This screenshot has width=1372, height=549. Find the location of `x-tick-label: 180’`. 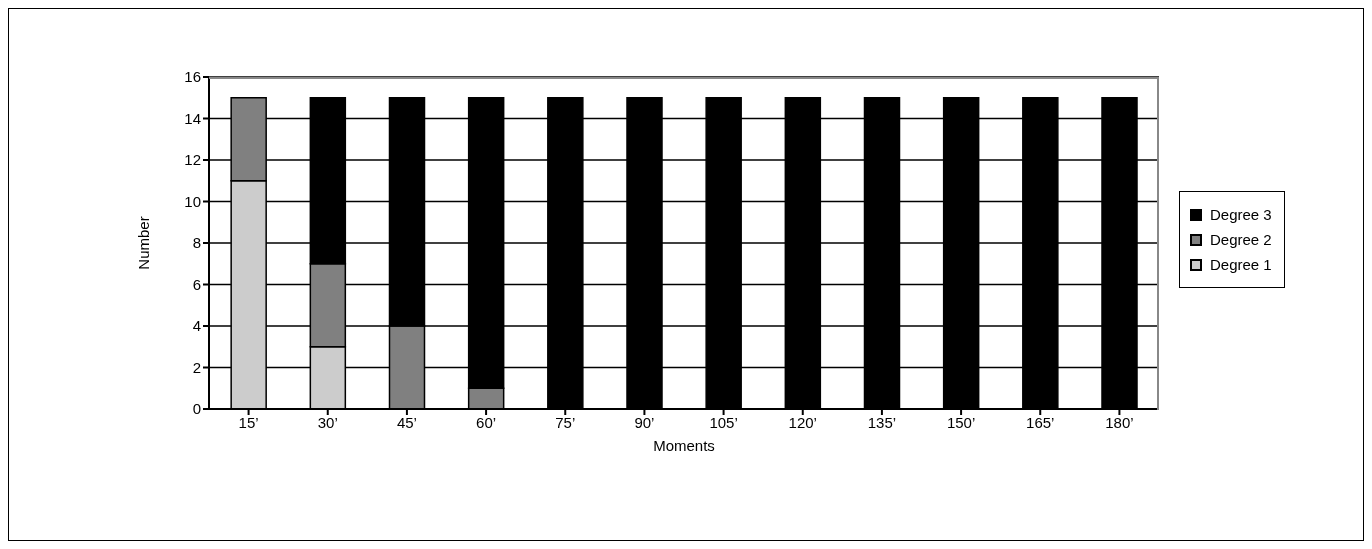

x-tick-label: 180’ is located at coordinates (1119, 422).